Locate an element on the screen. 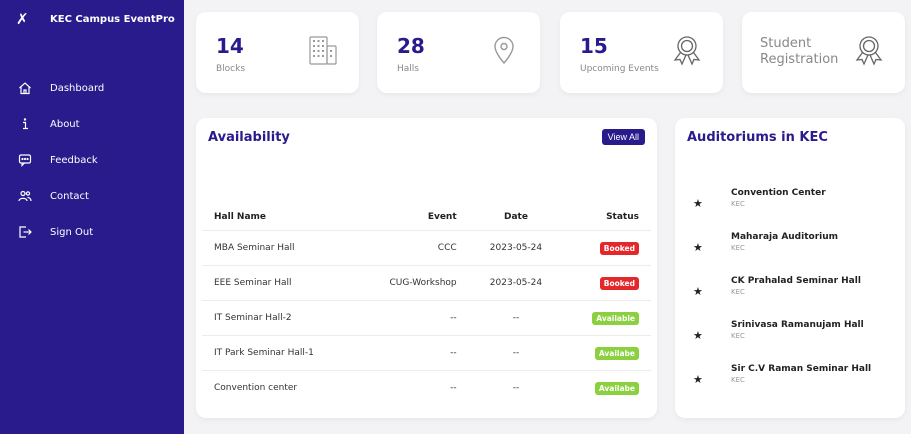  event-cell: CCC is located at coordinates (412, 248).